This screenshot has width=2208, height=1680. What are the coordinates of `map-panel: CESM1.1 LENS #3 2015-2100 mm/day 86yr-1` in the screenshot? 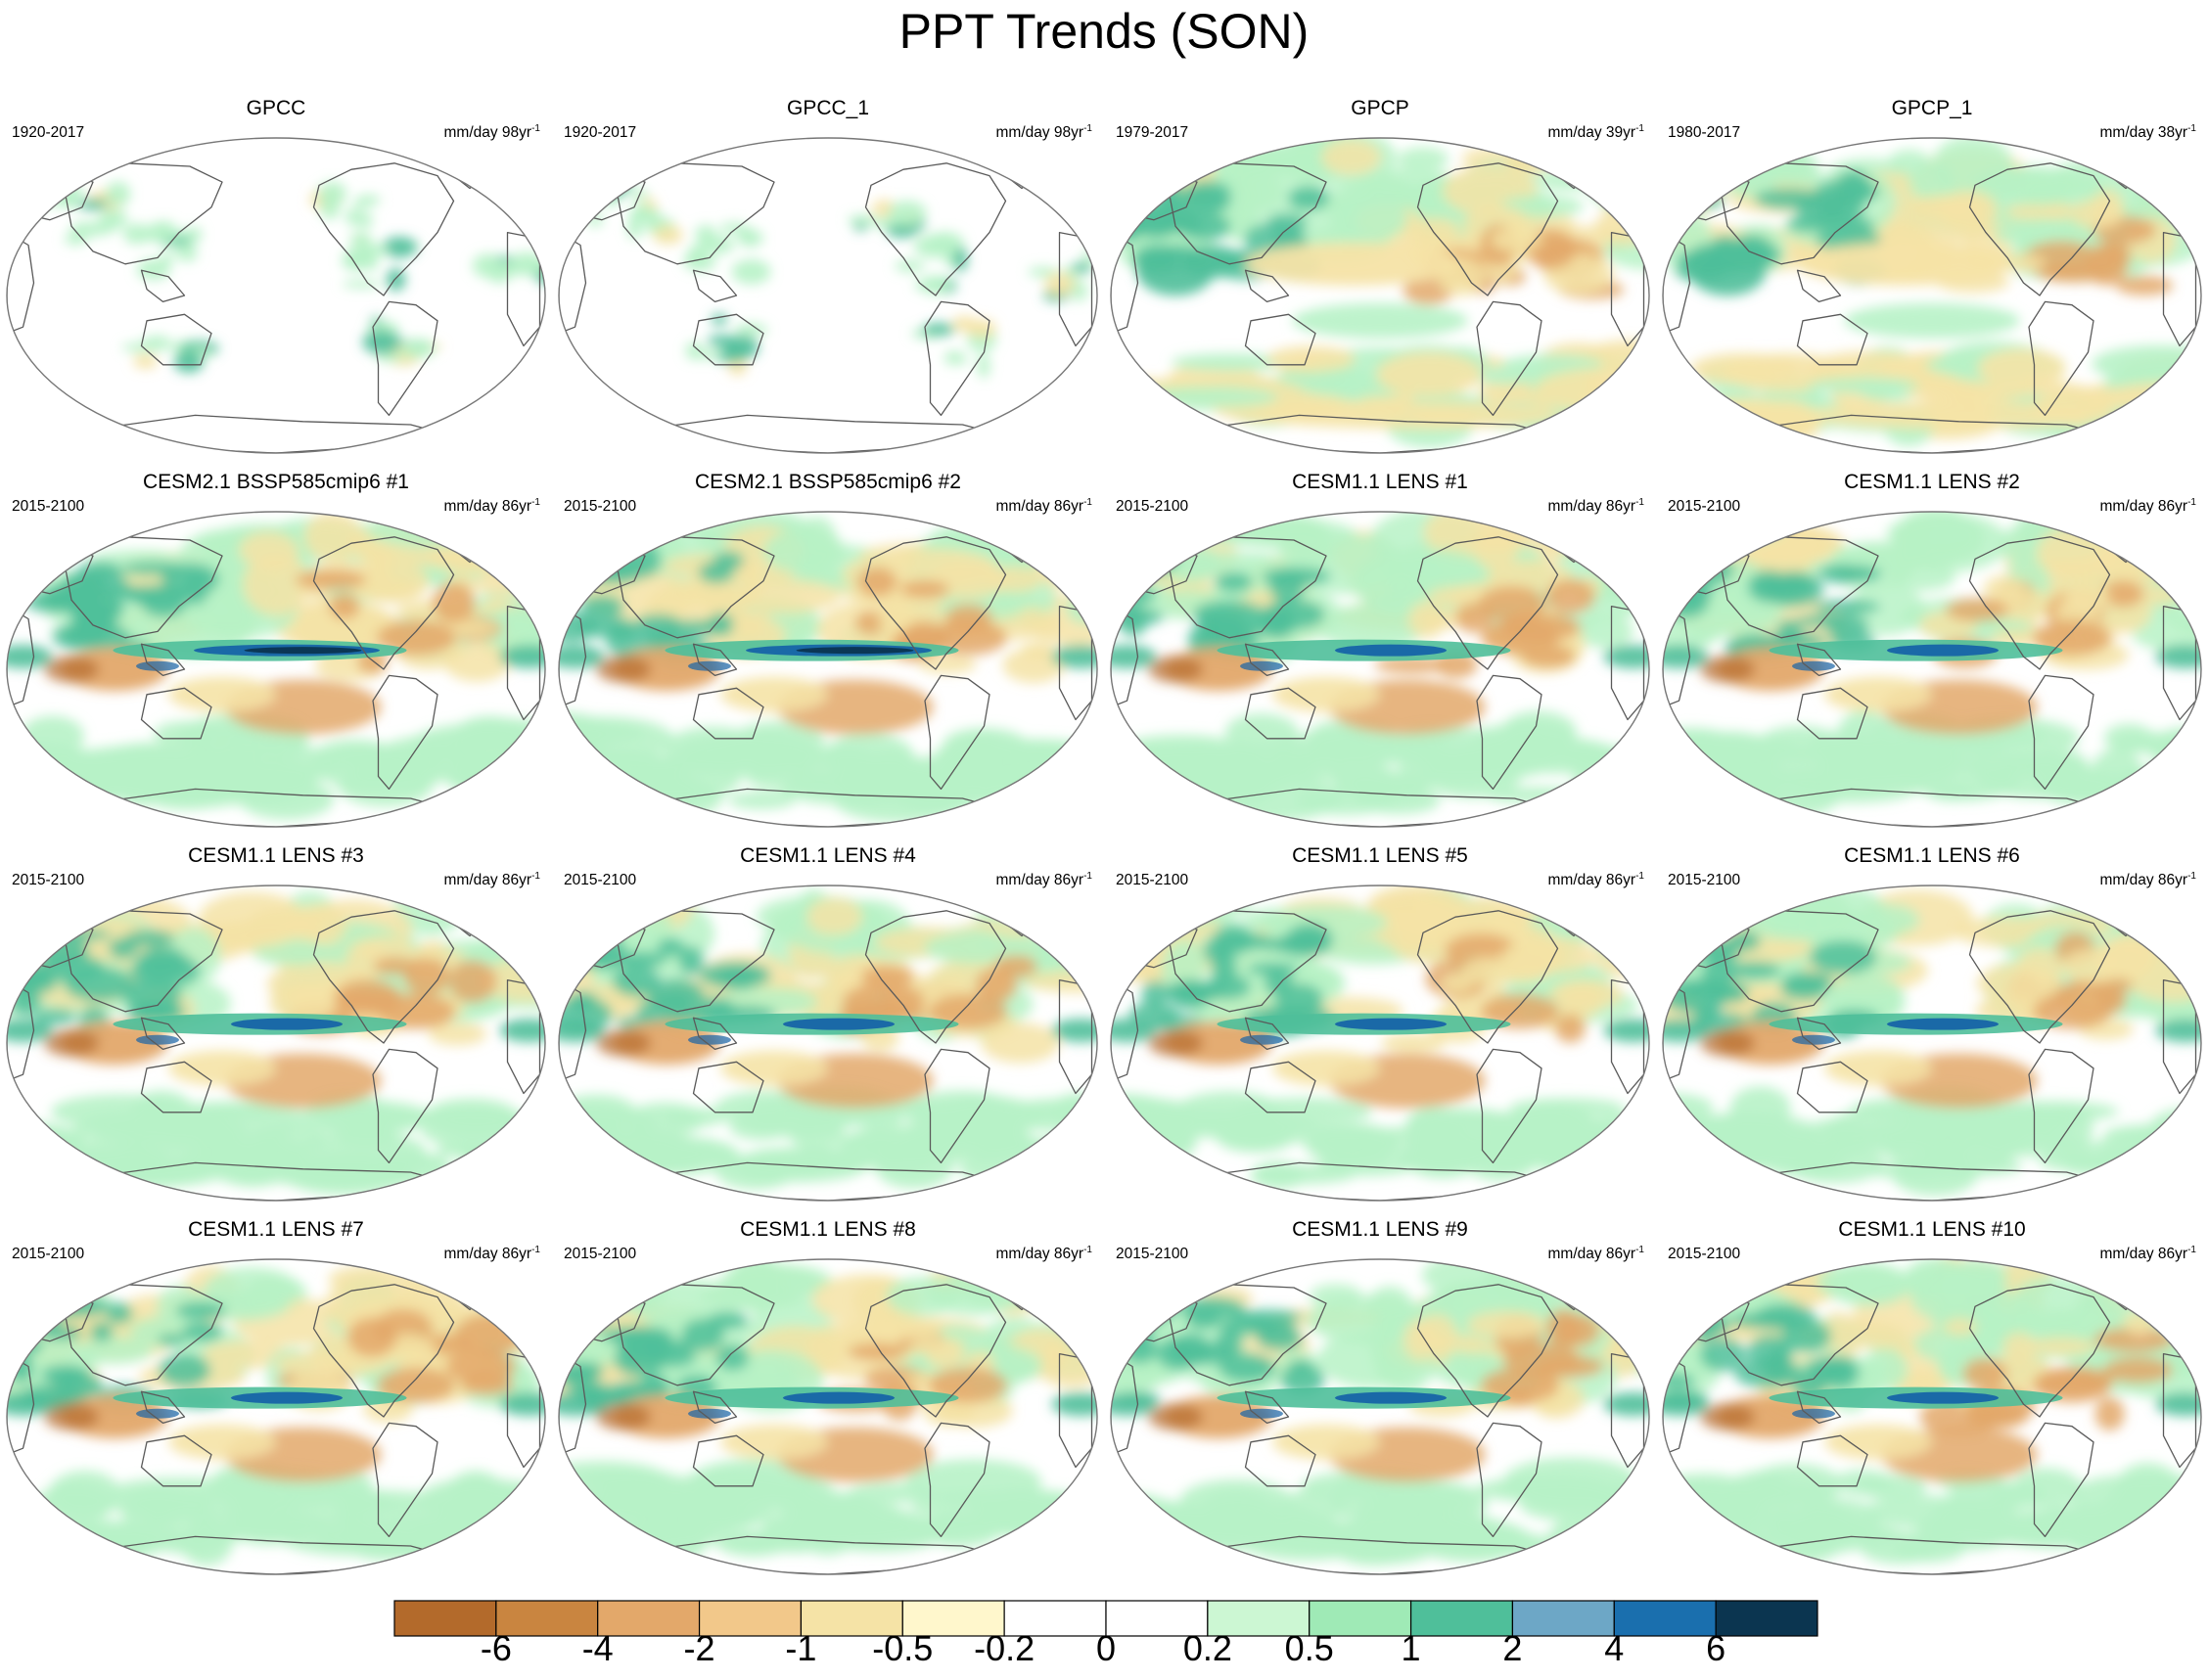 It's located at (276, 1024).